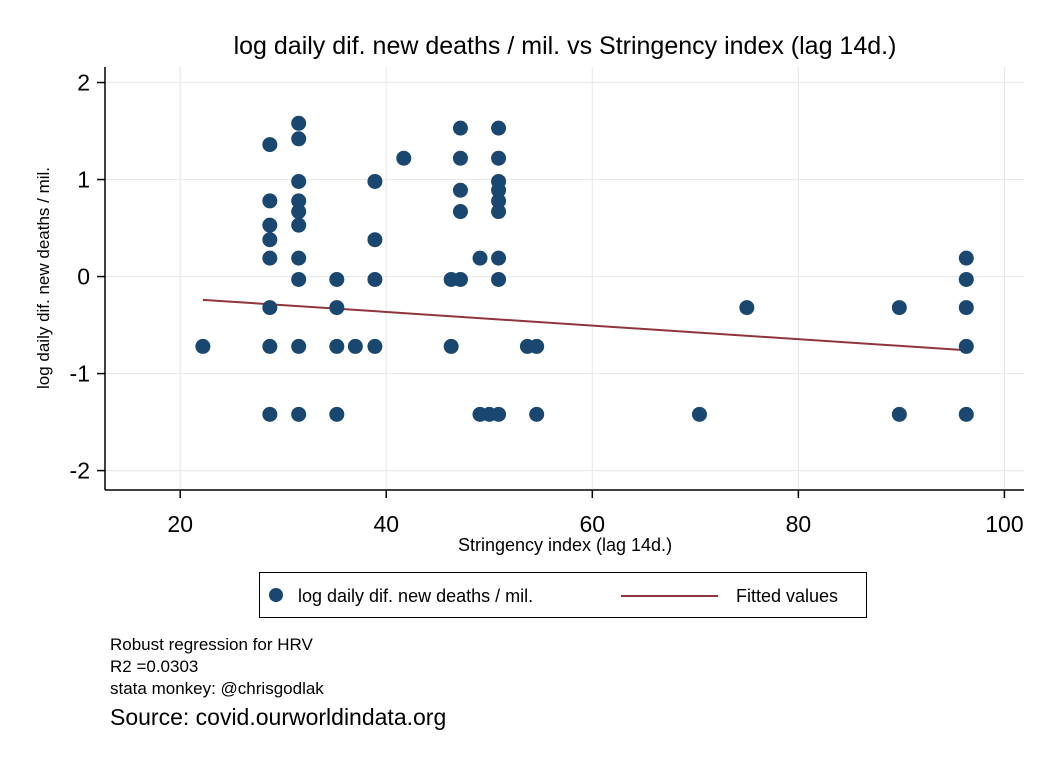  What do you see at coordinates (278, 717) in the screenshot?
I see `source-note: Source: covid.ourworldindata.org` at bounding box center [278, 717].